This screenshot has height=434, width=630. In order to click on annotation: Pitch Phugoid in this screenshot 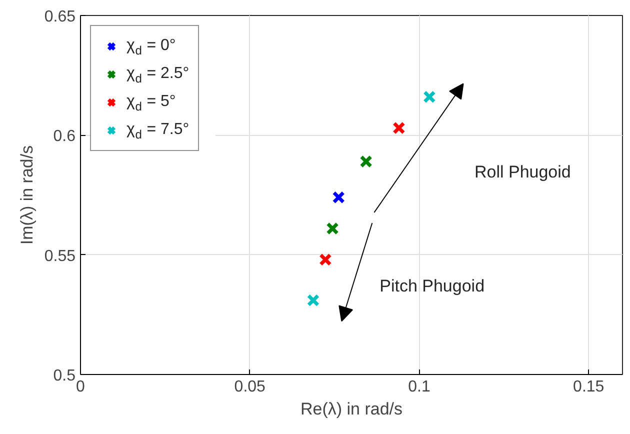, I will do `click(432, 286)`.